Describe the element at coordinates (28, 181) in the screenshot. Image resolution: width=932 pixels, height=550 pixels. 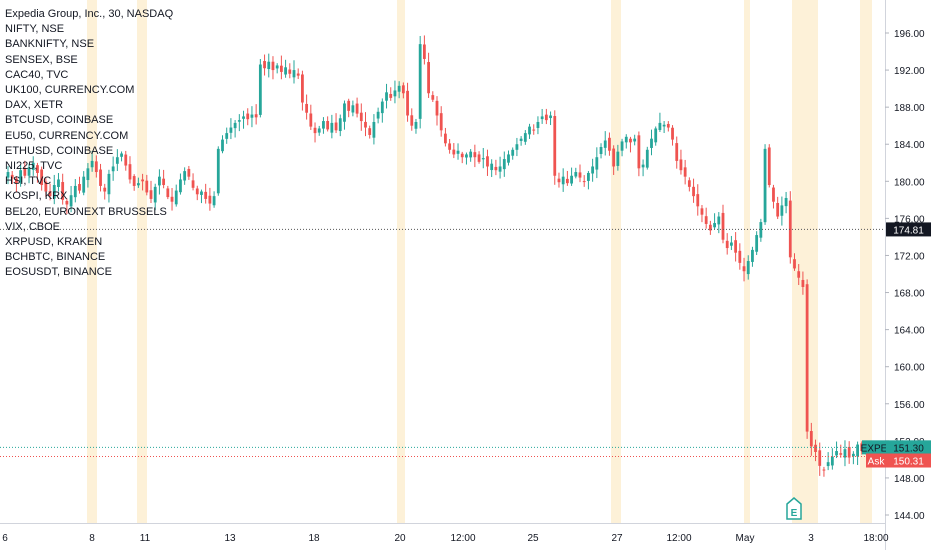
I see `compare-symbol-10: HSI, TVC` at that location.